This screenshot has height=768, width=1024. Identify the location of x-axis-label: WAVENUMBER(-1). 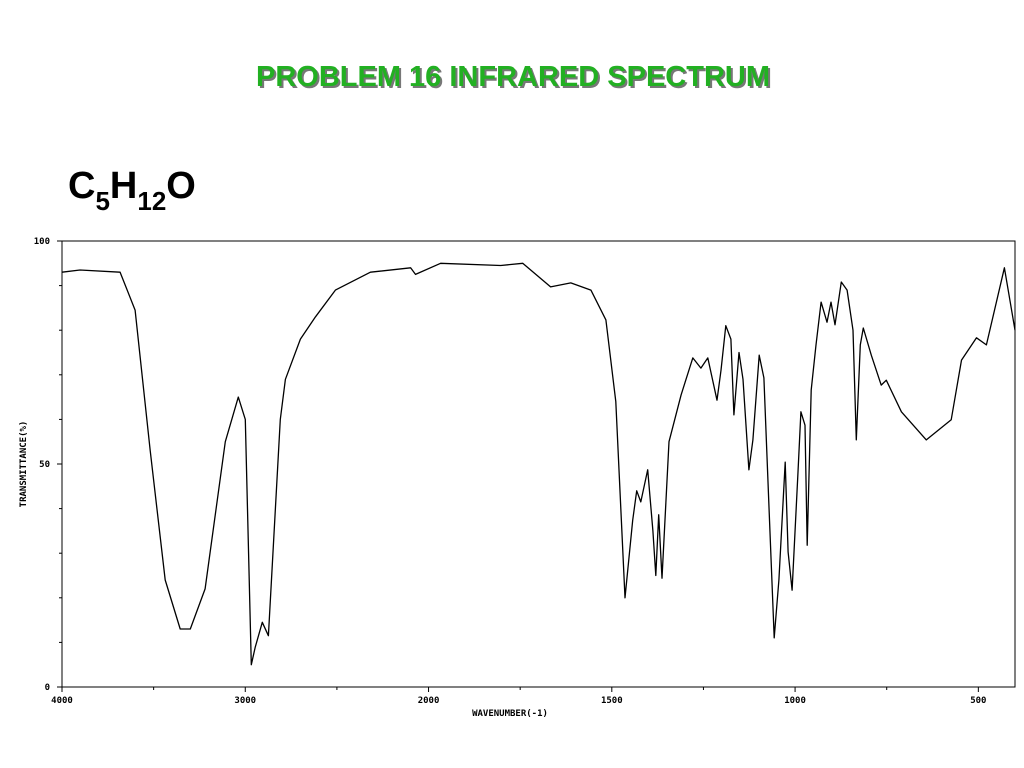
(510, 714).